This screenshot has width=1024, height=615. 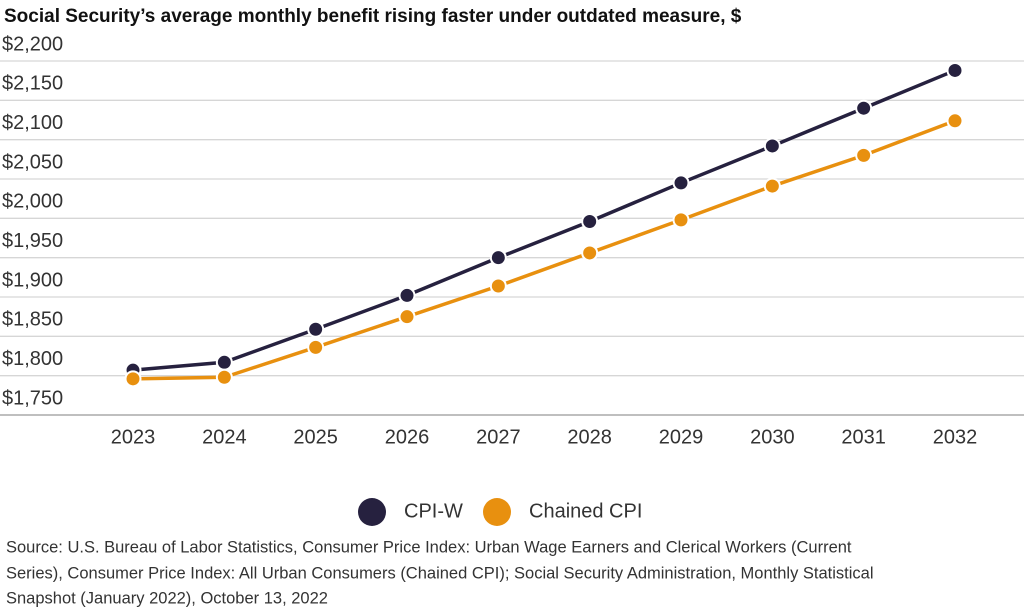 I want to click on y-tick-label: $1,750, so click(x=32, y=398).